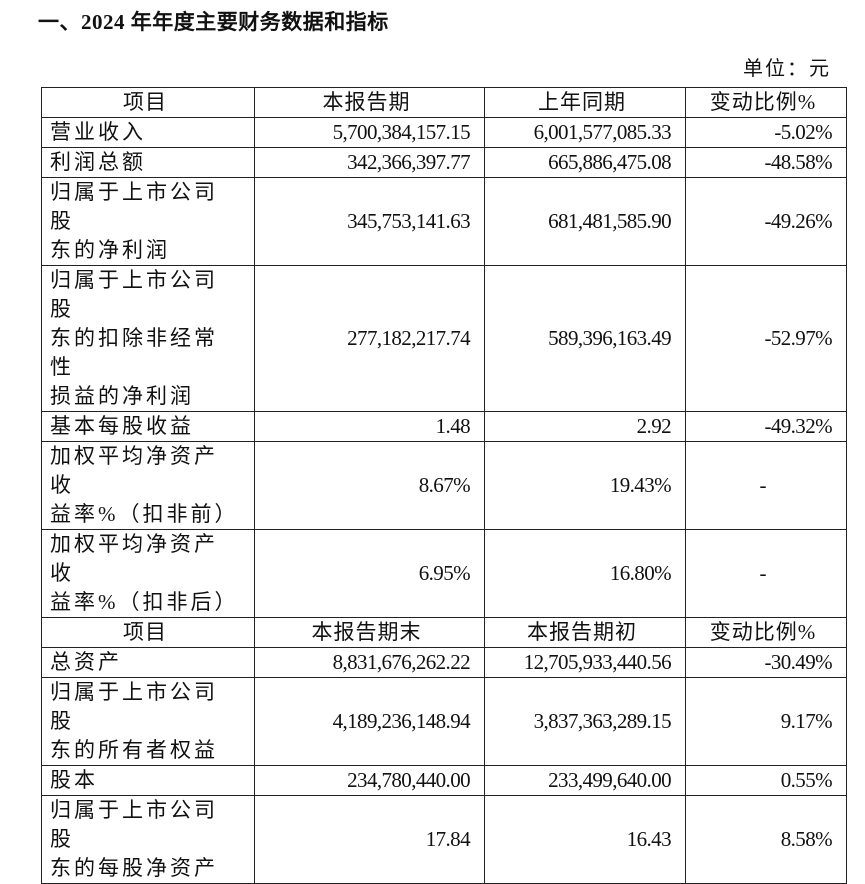 Image resolution: width=865 pixels, height=884 pixels. I want to click on row-label: 归属于上市公司股 东的净利润, so click(148, 221).